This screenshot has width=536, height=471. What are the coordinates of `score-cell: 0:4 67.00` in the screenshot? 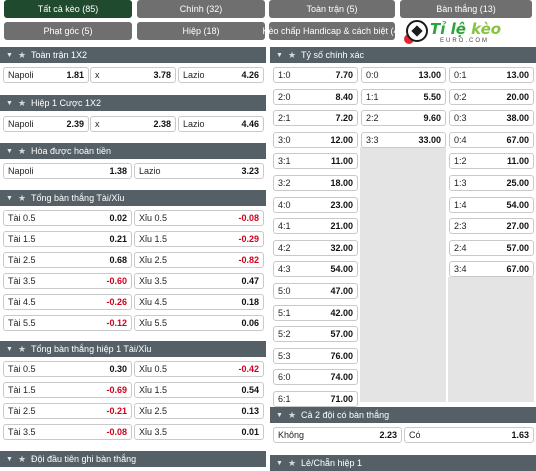 It's located at (491, 140).